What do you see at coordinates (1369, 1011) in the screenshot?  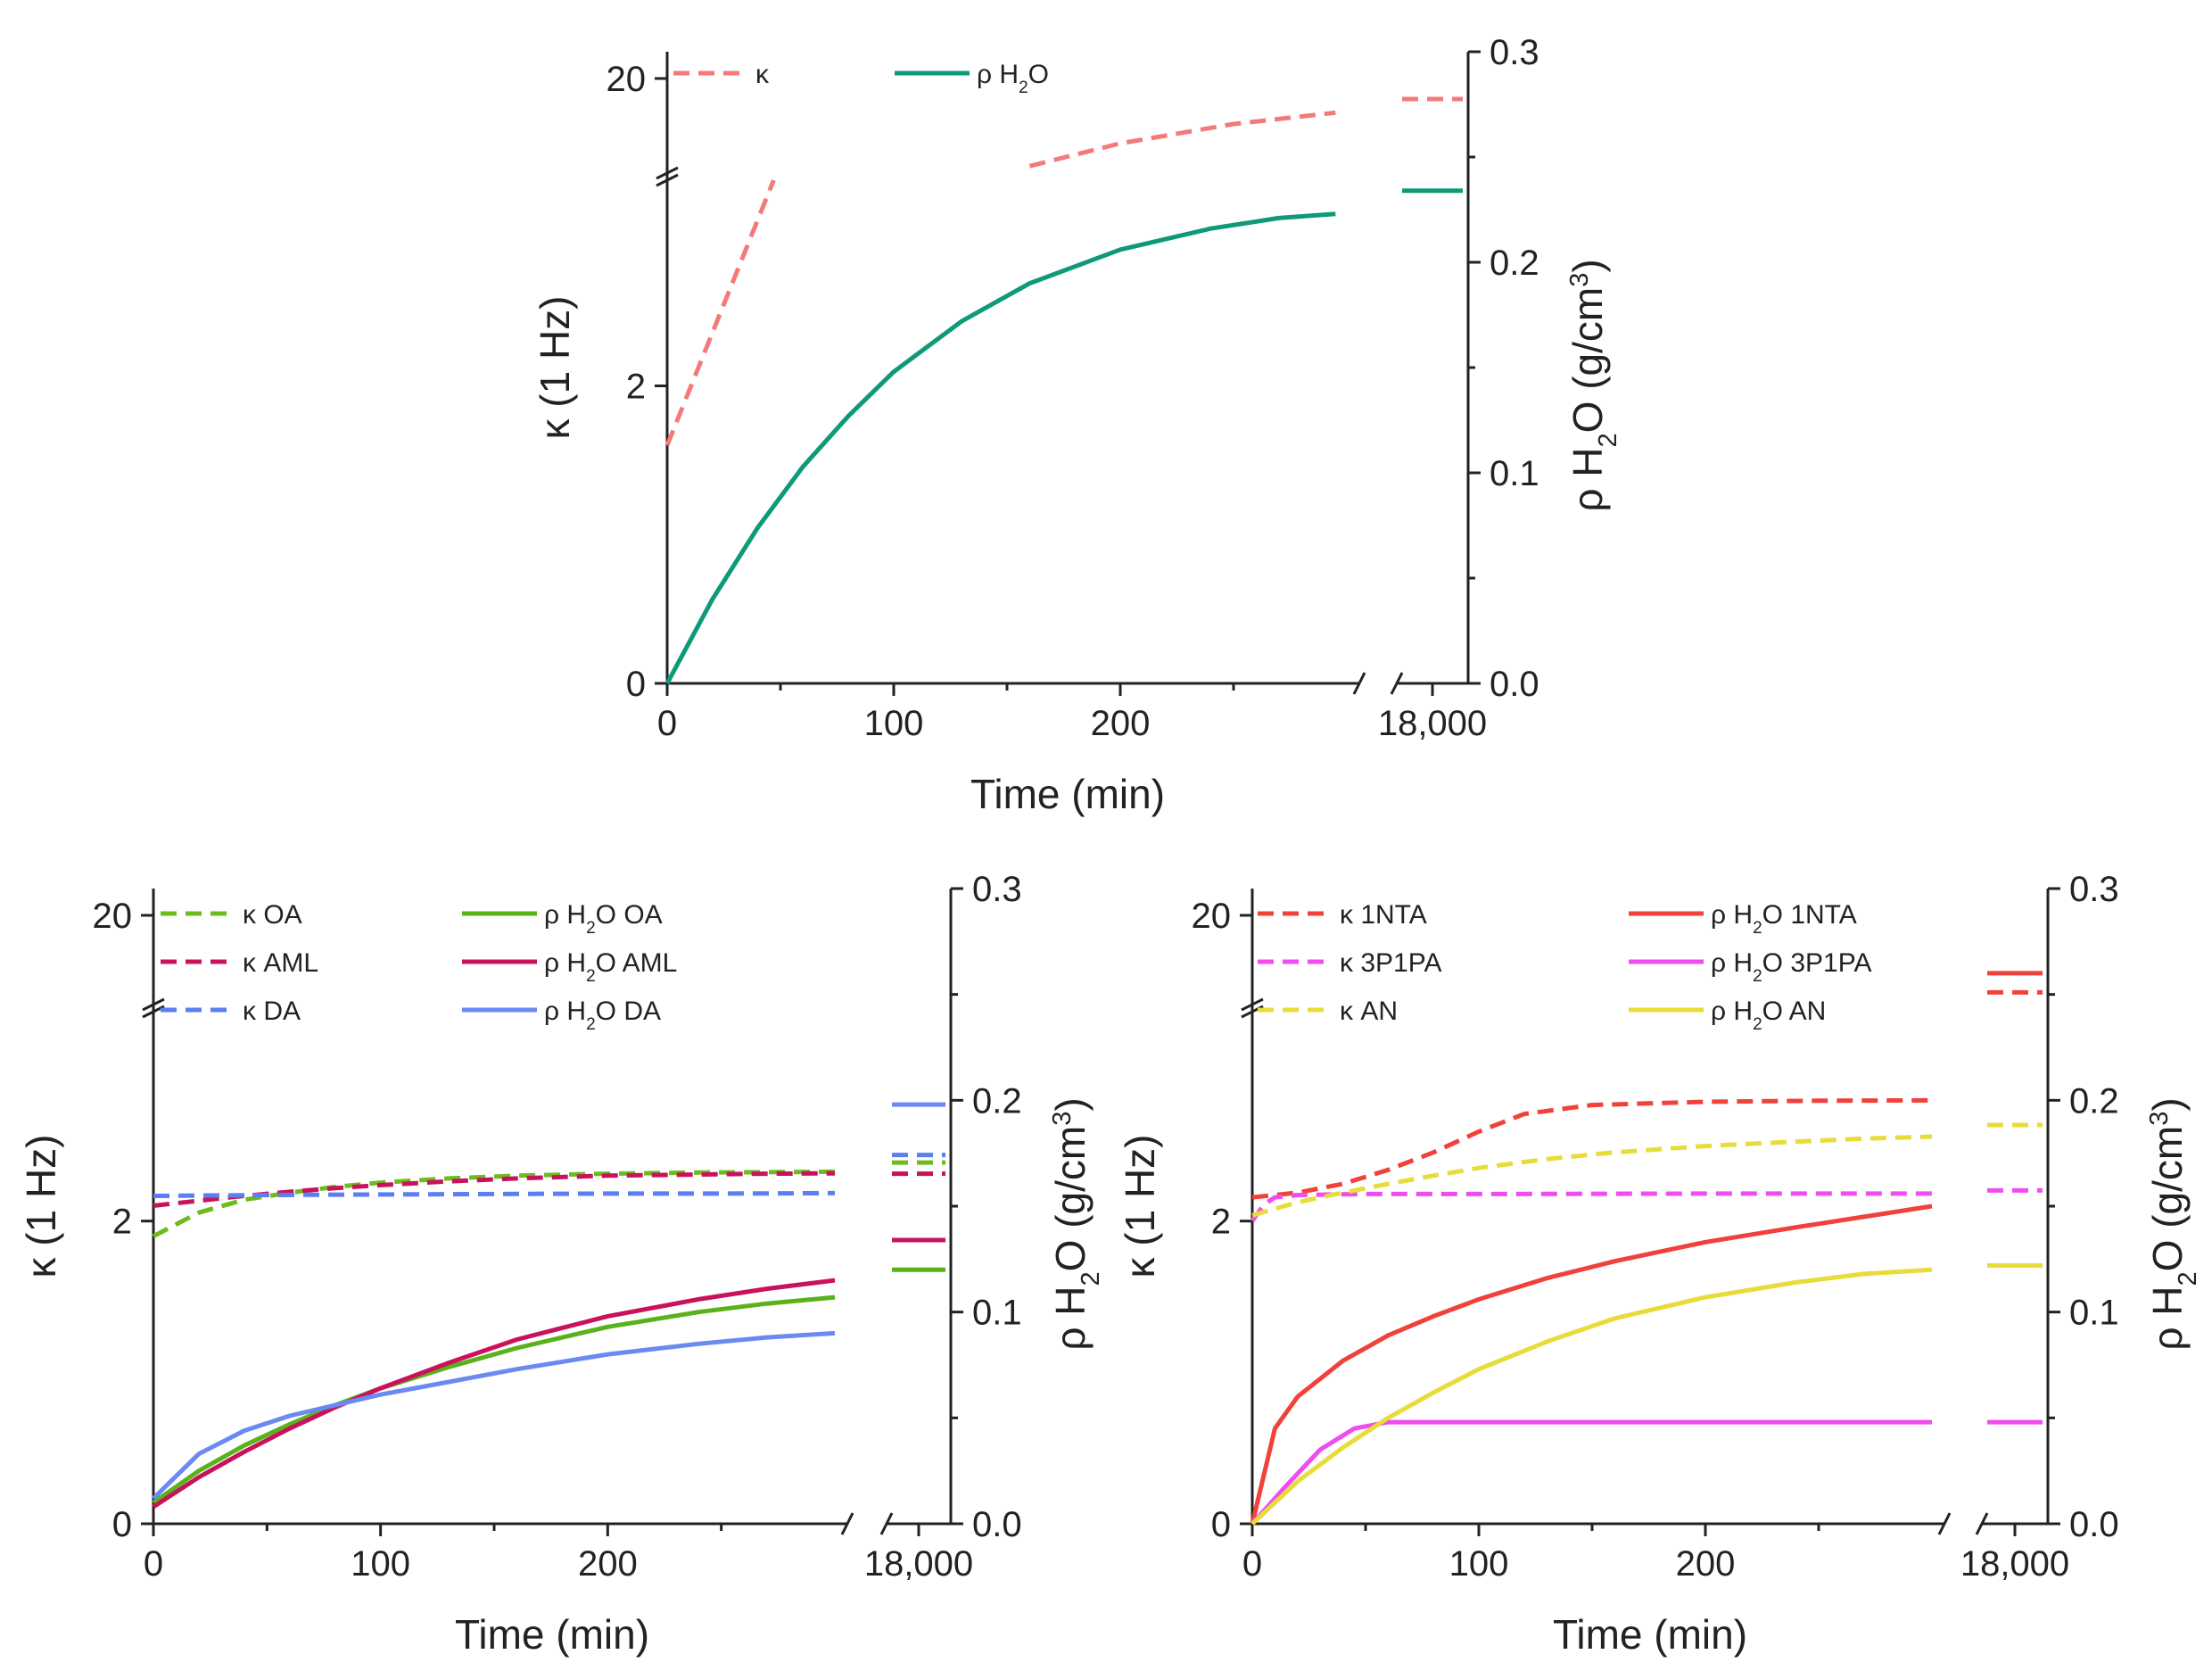 I see `legend-label: κ AN` at bounding box center [1369, 1011].